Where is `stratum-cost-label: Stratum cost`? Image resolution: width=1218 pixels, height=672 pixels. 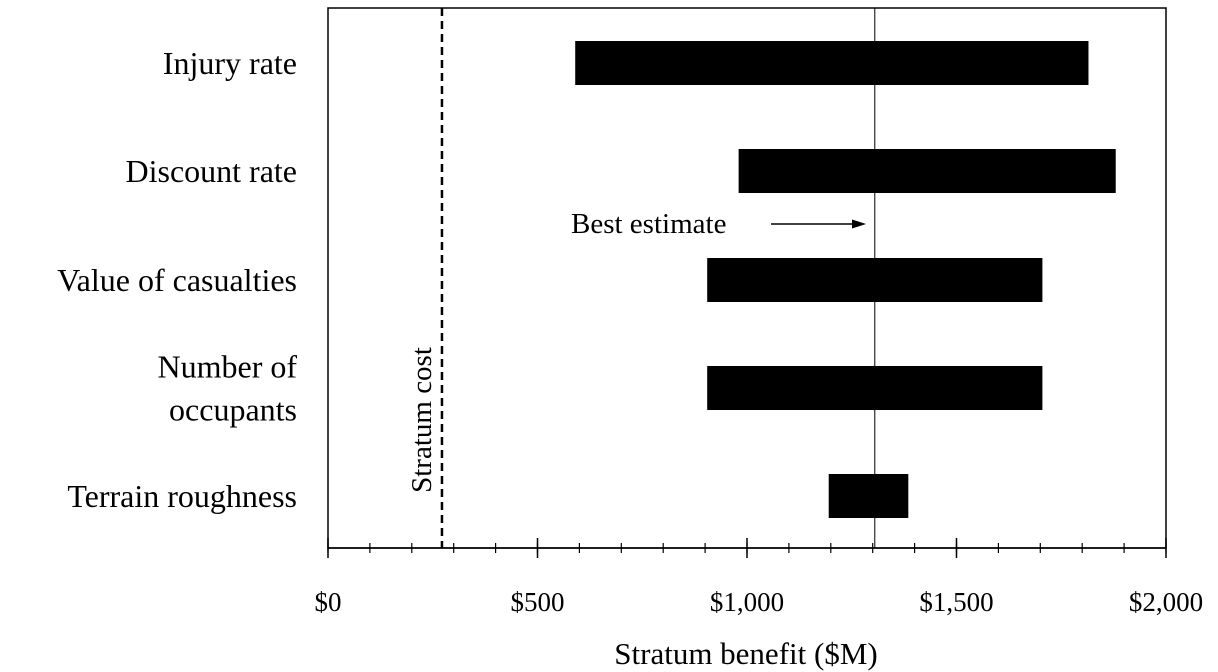
stratum-cost-label: Stratum cost is located at coordinates (422, 420).